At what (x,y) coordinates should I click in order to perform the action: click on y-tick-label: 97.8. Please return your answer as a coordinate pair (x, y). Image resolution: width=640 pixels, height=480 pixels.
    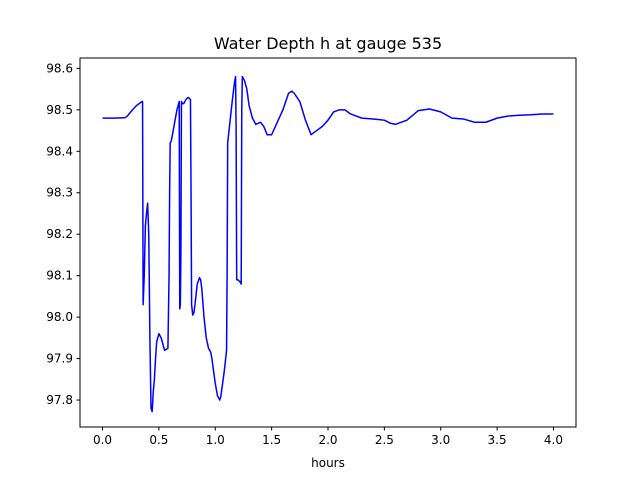
    Looking at the image, I should click on (59, 400).